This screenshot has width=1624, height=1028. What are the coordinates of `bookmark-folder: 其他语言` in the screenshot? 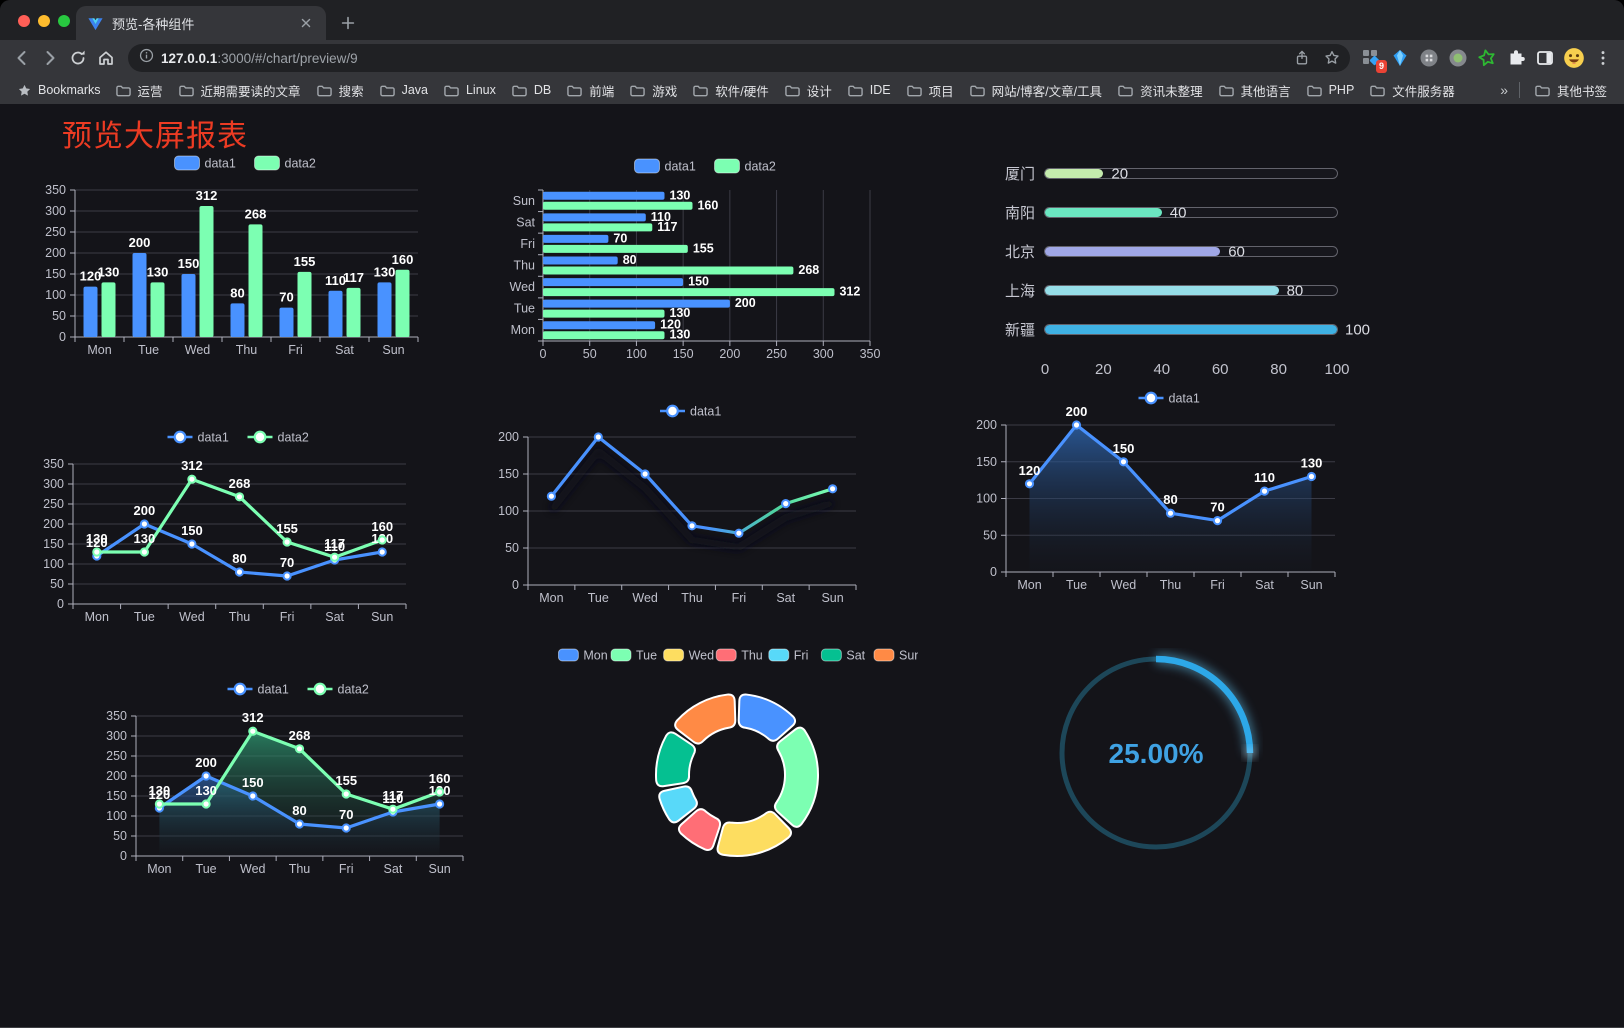 It's located at (1254, 90).